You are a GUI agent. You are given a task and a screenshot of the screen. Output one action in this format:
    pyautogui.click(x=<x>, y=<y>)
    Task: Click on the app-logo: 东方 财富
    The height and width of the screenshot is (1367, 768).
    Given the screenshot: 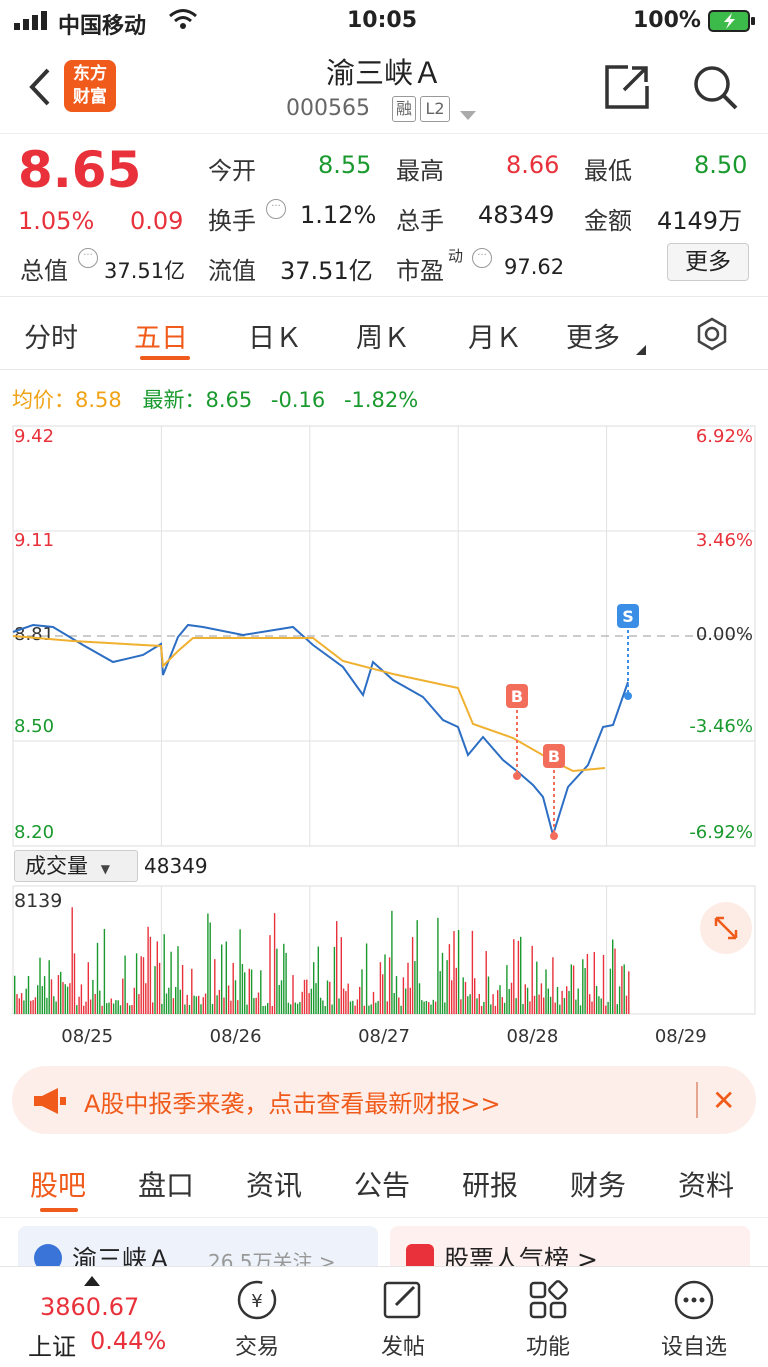 What is the action you would take?
    pyautogui.click(x=90, y=86)
    